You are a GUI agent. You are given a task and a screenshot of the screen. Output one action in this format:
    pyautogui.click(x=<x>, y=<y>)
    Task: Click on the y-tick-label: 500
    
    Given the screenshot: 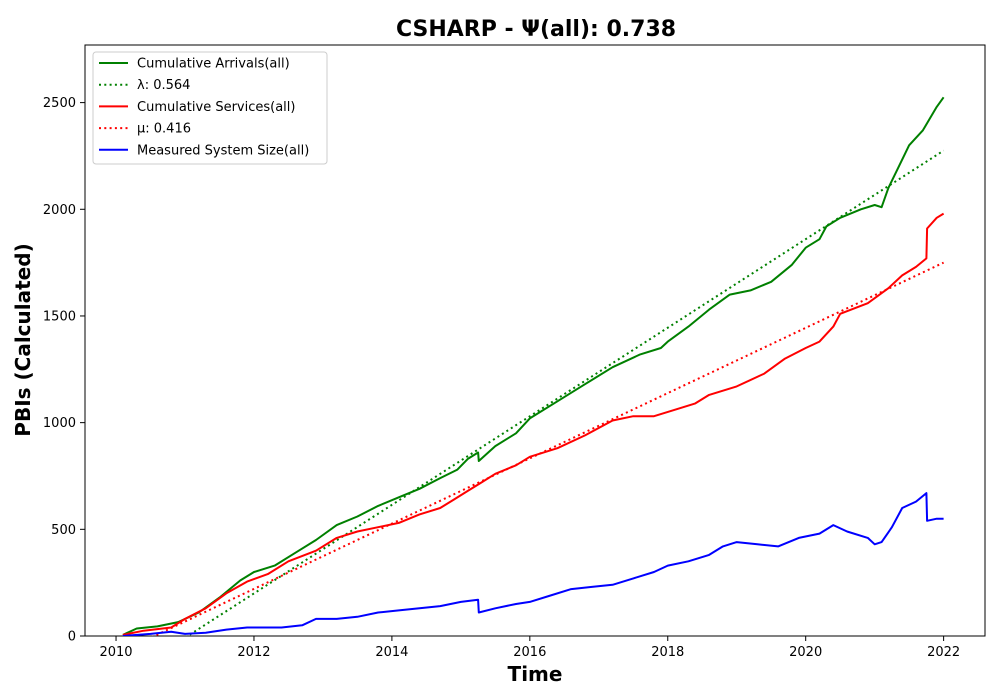 What is the action you would take?
    pyautogui.click(x=63, y=530)
    